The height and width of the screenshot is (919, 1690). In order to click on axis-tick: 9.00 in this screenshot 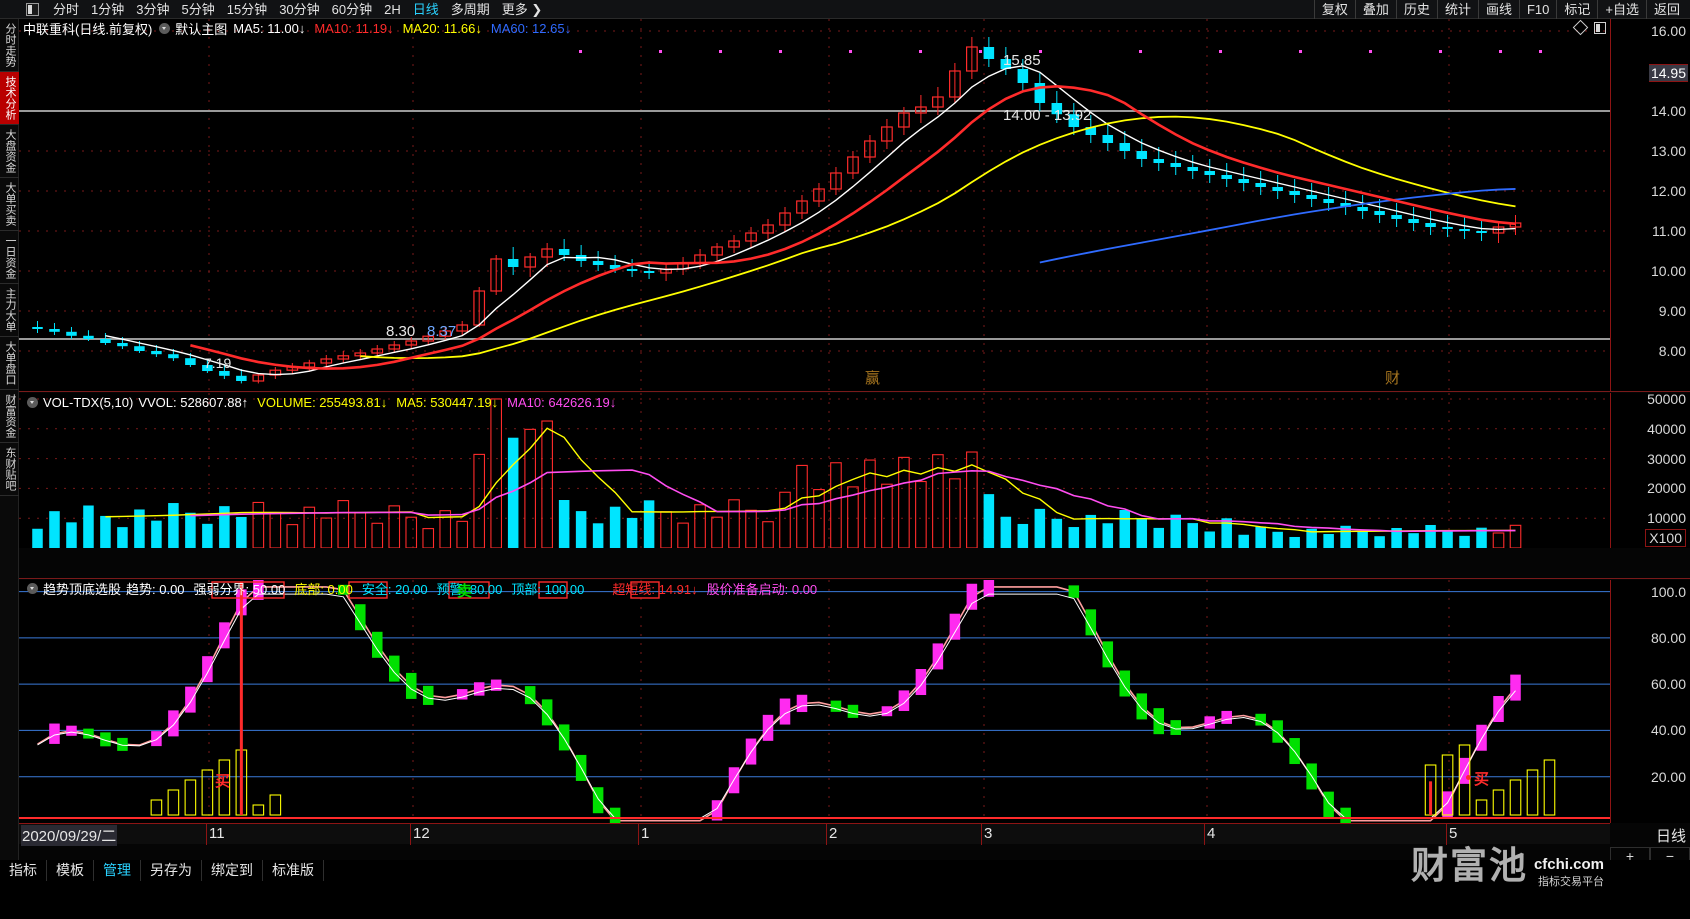, I will do `click(1672, 311)`.